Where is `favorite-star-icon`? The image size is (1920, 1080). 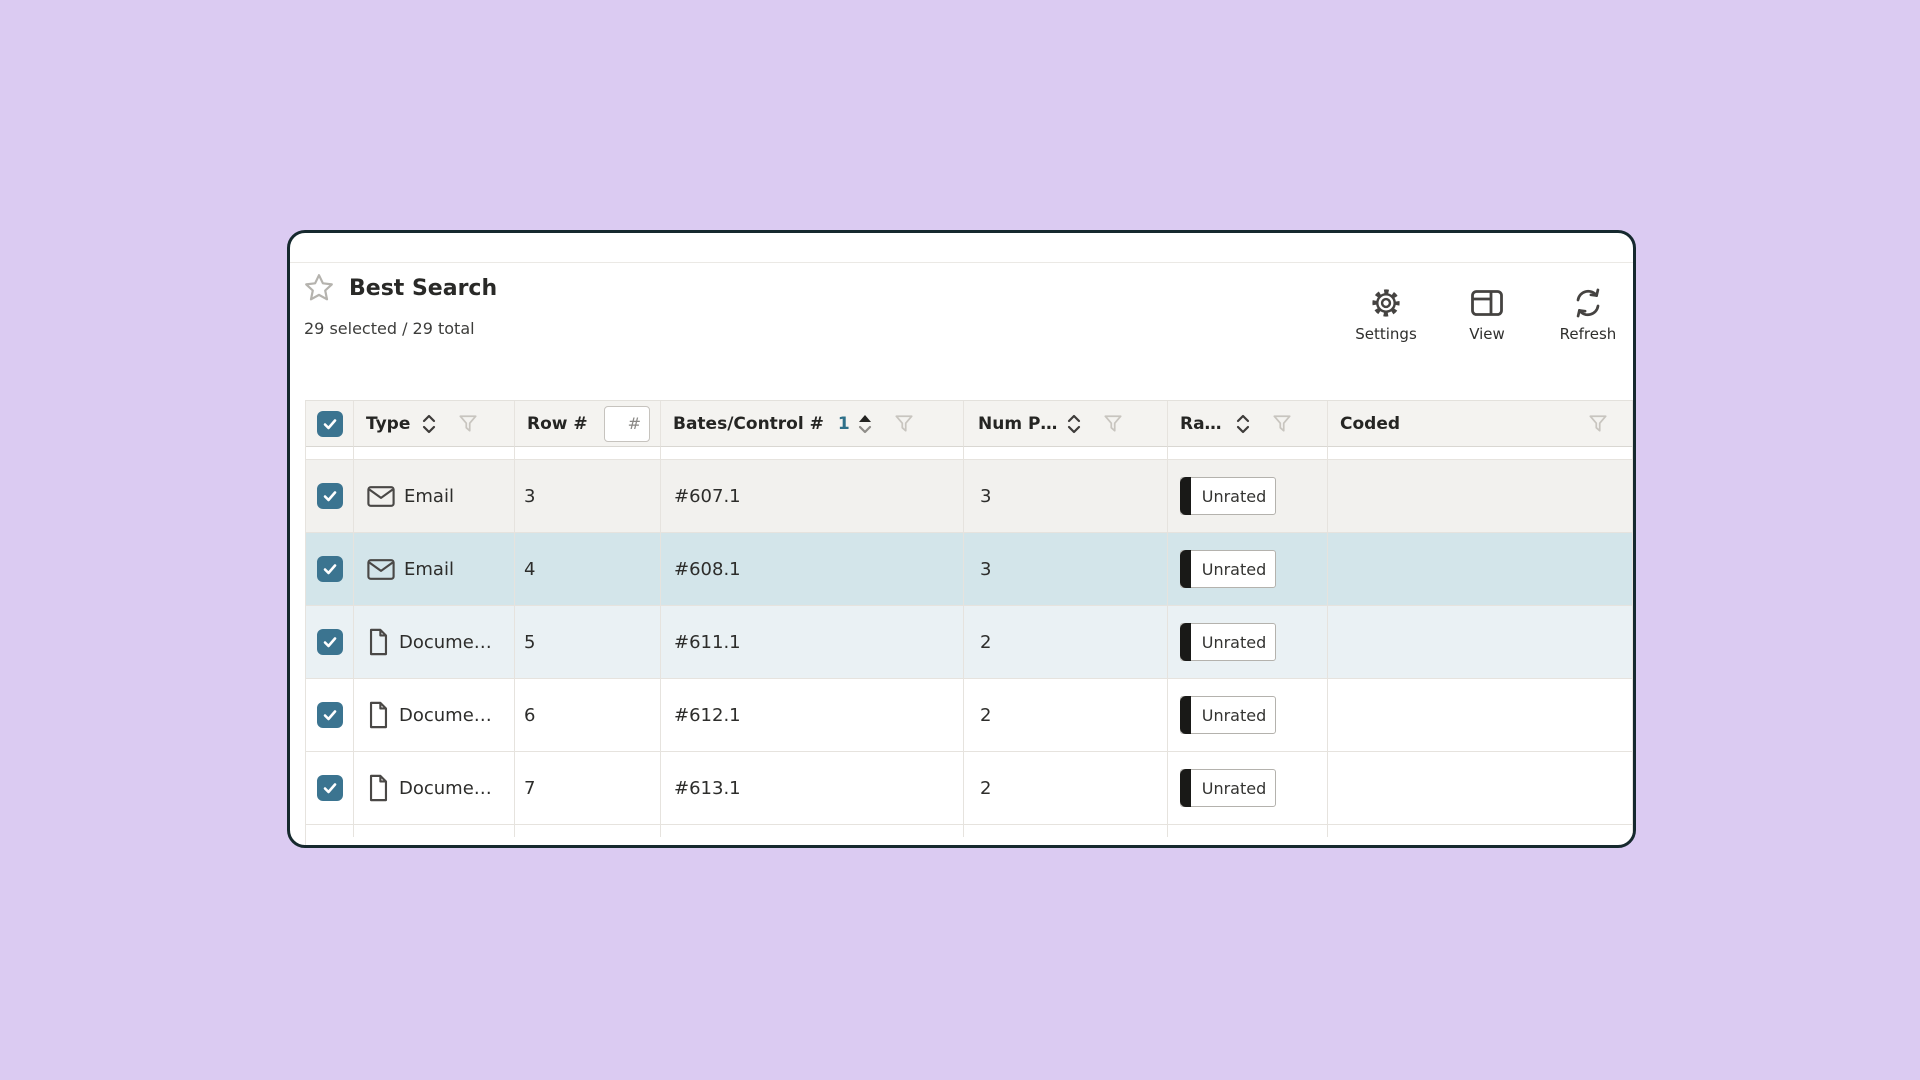
favorite-star-icon is located at coordinates (319, 288).